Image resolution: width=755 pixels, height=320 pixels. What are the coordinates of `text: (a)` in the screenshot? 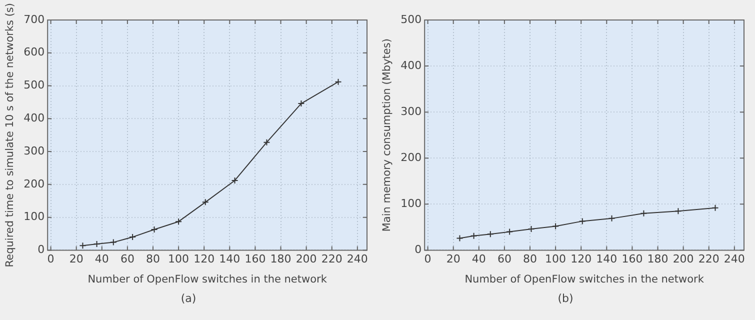 It's located at (189, 298).